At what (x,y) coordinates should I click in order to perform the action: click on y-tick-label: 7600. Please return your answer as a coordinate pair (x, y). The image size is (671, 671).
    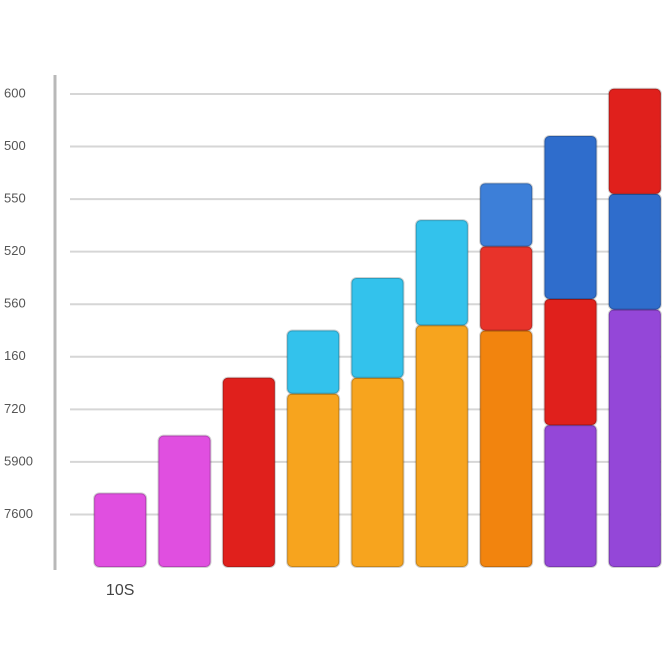
    Looking at the image, I should click on (18, 513).